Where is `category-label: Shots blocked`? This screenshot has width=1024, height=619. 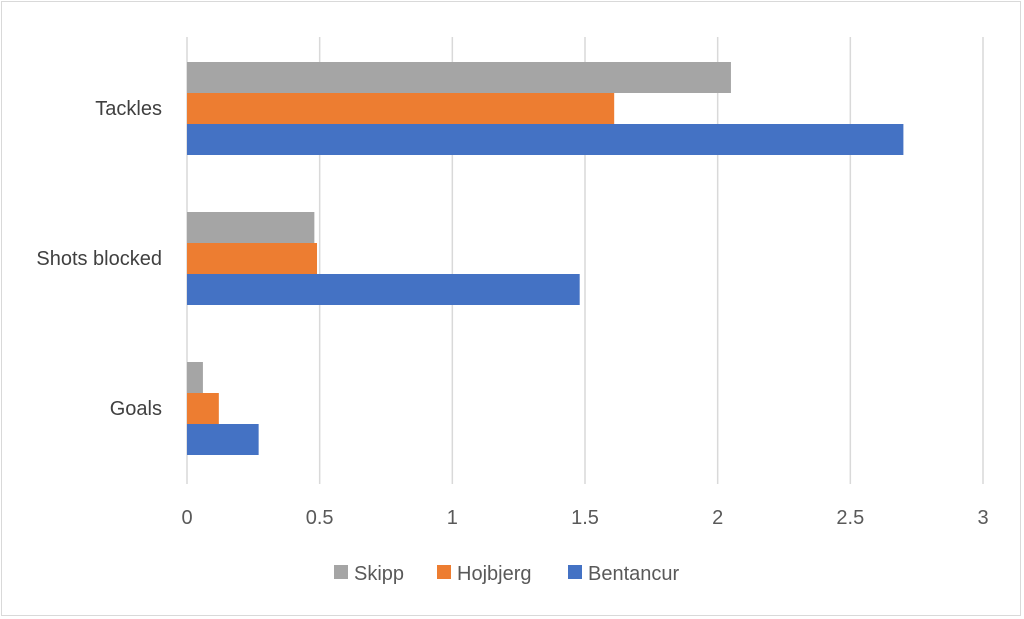 category-label: Shots blocked is located at coordinates (99, 259).